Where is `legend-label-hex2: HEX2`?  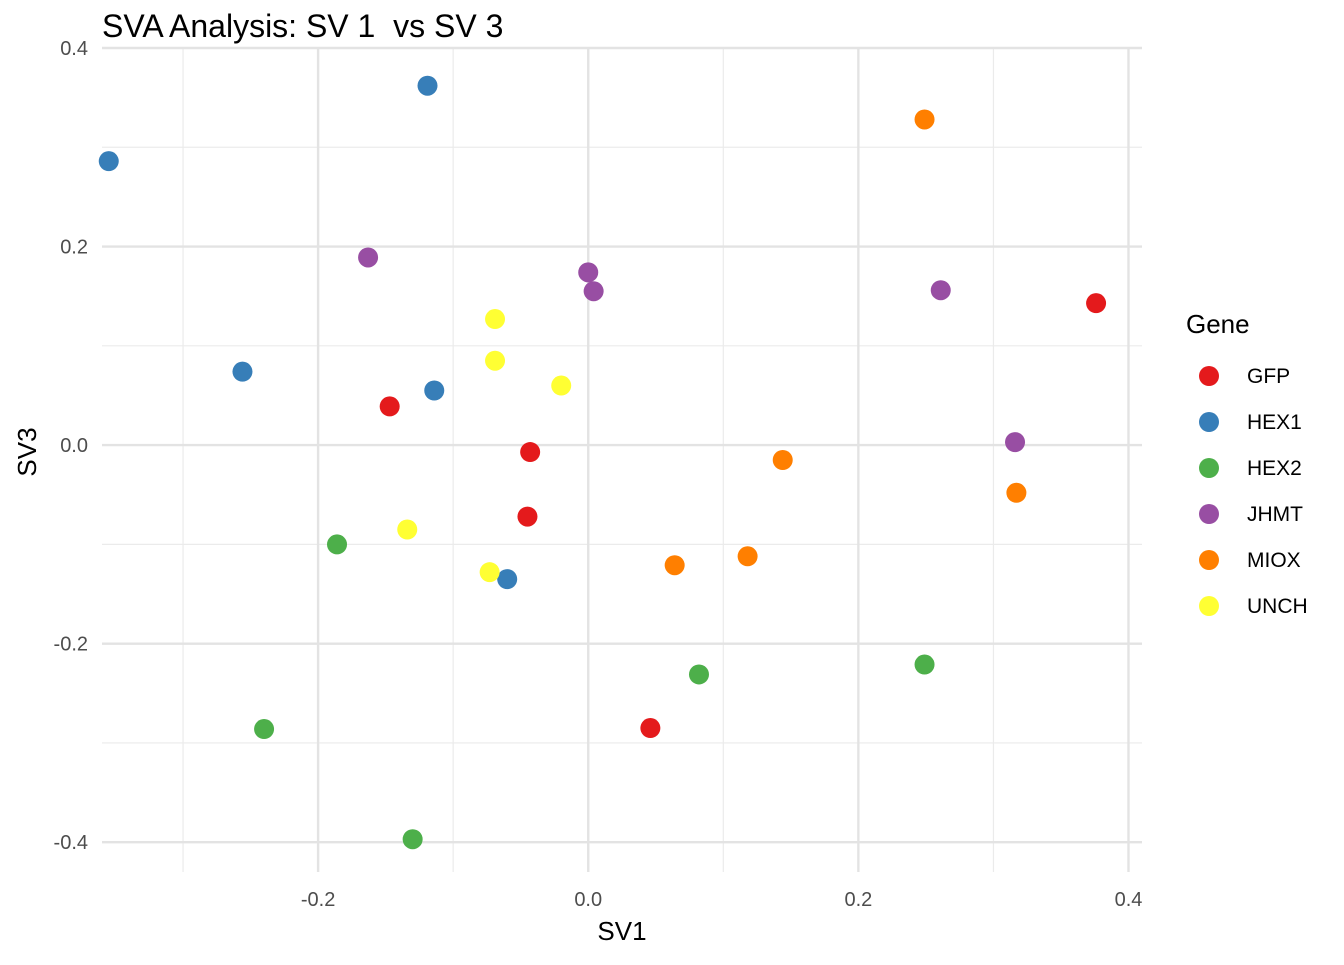 legend-label-hex2: HEX2 is located at coordinates (1274, 468).